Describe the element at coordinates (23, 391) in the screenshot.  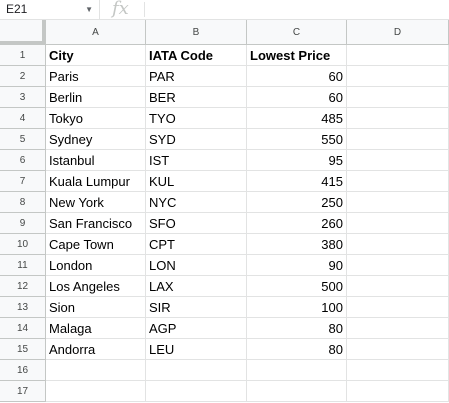
I see `row-header: 17` at that location.